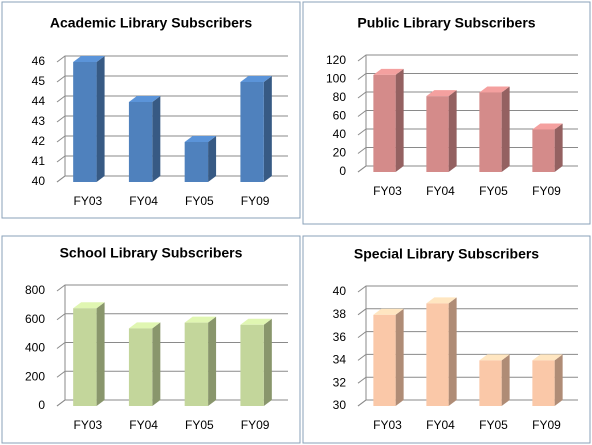 This screenshot has height=445, width=592. What do you see at coordinates (340, 337) in the screenshot?
I see `y-tick-label: 36` at bounding box center [340, 337].